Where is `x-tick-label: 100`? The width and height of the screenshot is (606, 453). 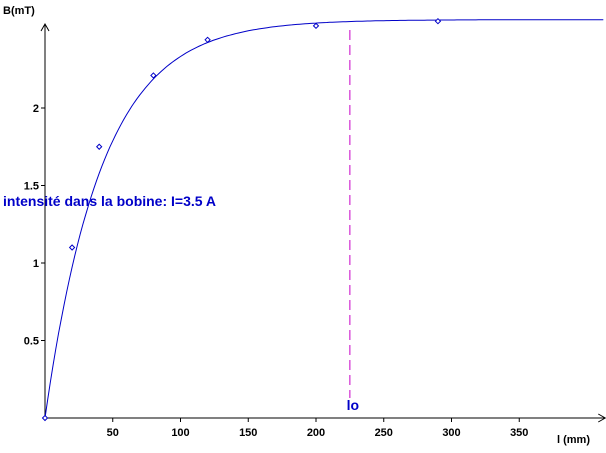 x-tick-label: 100 is located at coordinates (180, 433).